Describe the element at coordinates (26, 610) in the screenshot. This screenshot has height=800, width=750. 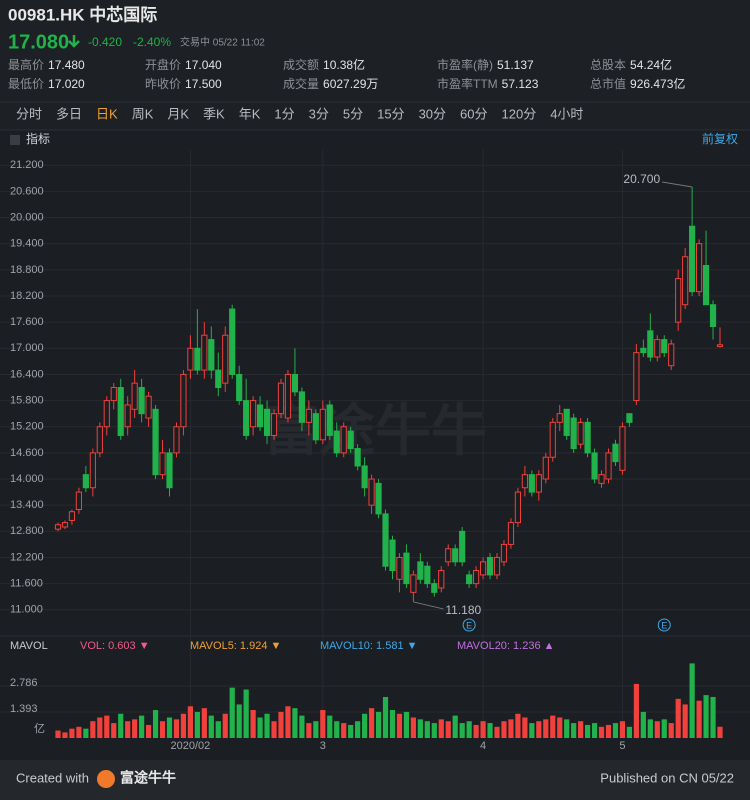
I see `y-tick-label: 11.000` at that location.